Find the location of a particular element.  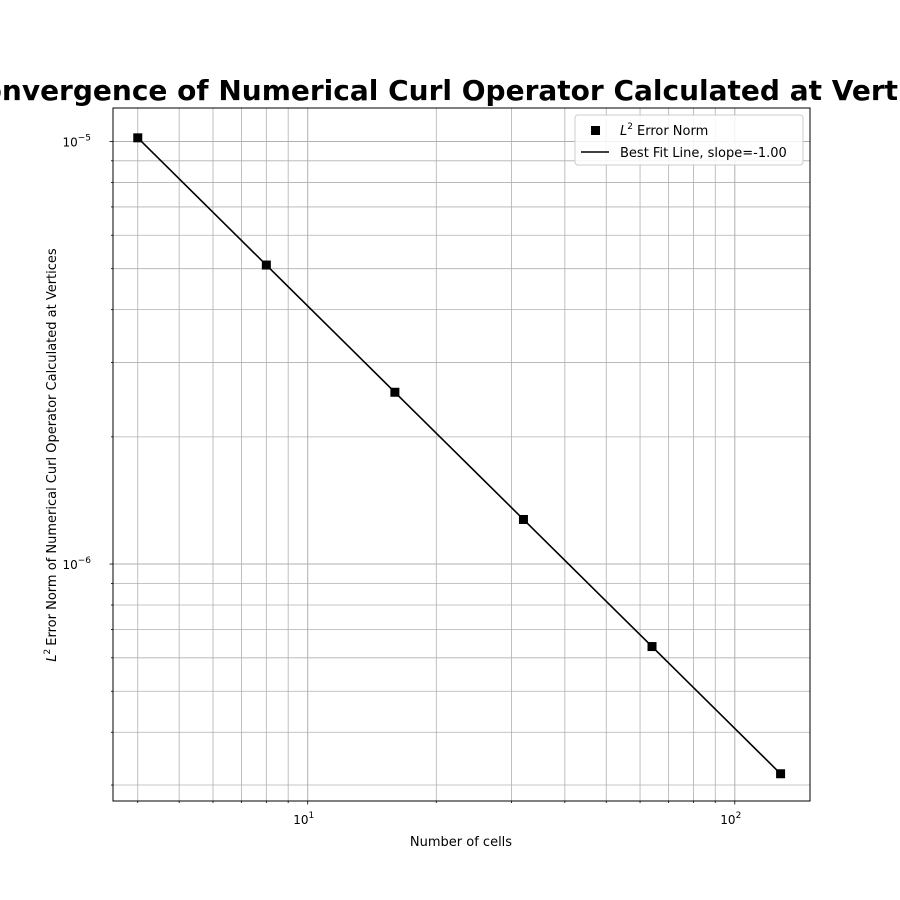

legend: L2 Error Norm Best Fit Line, slope=-1.00 is located at coordinates (689, 140).